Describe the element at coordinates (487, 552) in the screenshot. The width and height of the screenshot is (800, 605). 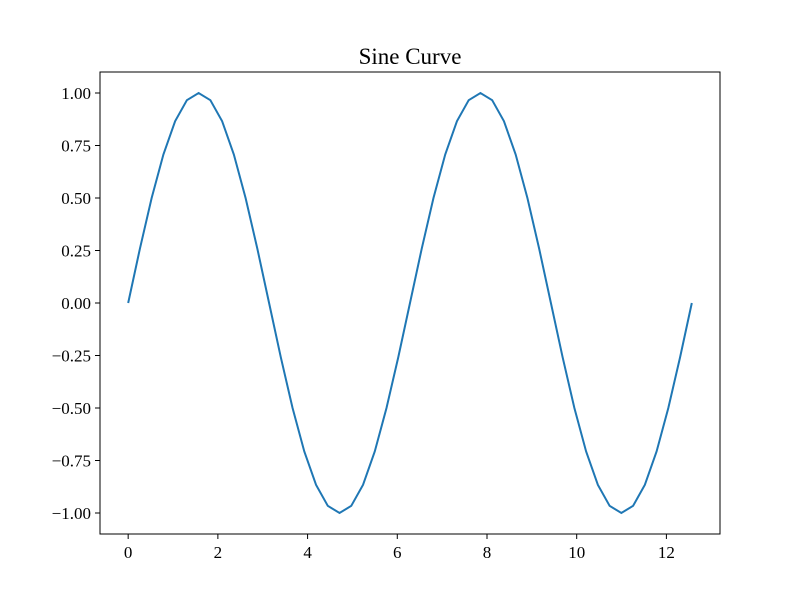
I see `x-tick-label: 8` at that location.